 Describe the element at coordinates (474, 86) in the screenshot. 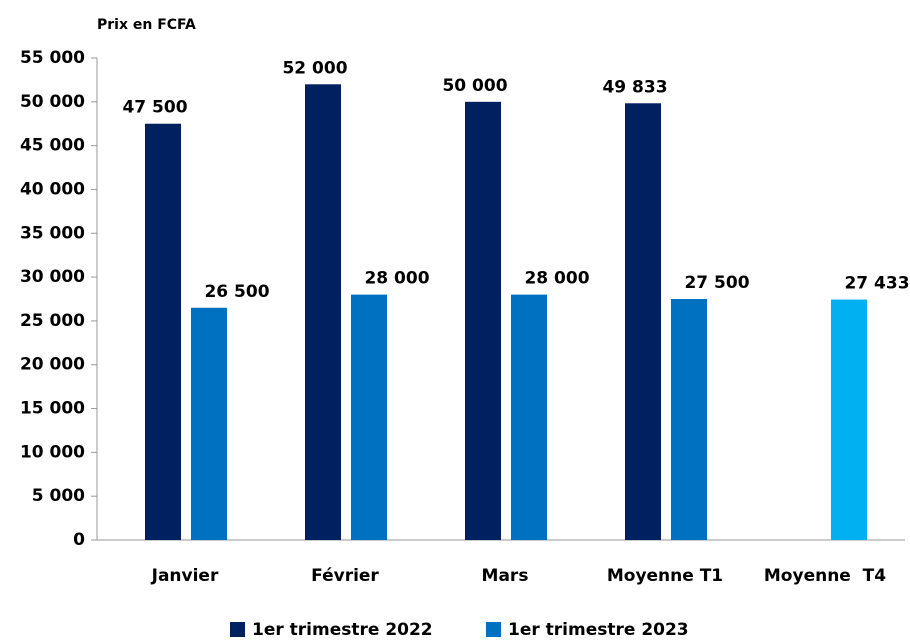

I see `data-label: 50 000` at that location.